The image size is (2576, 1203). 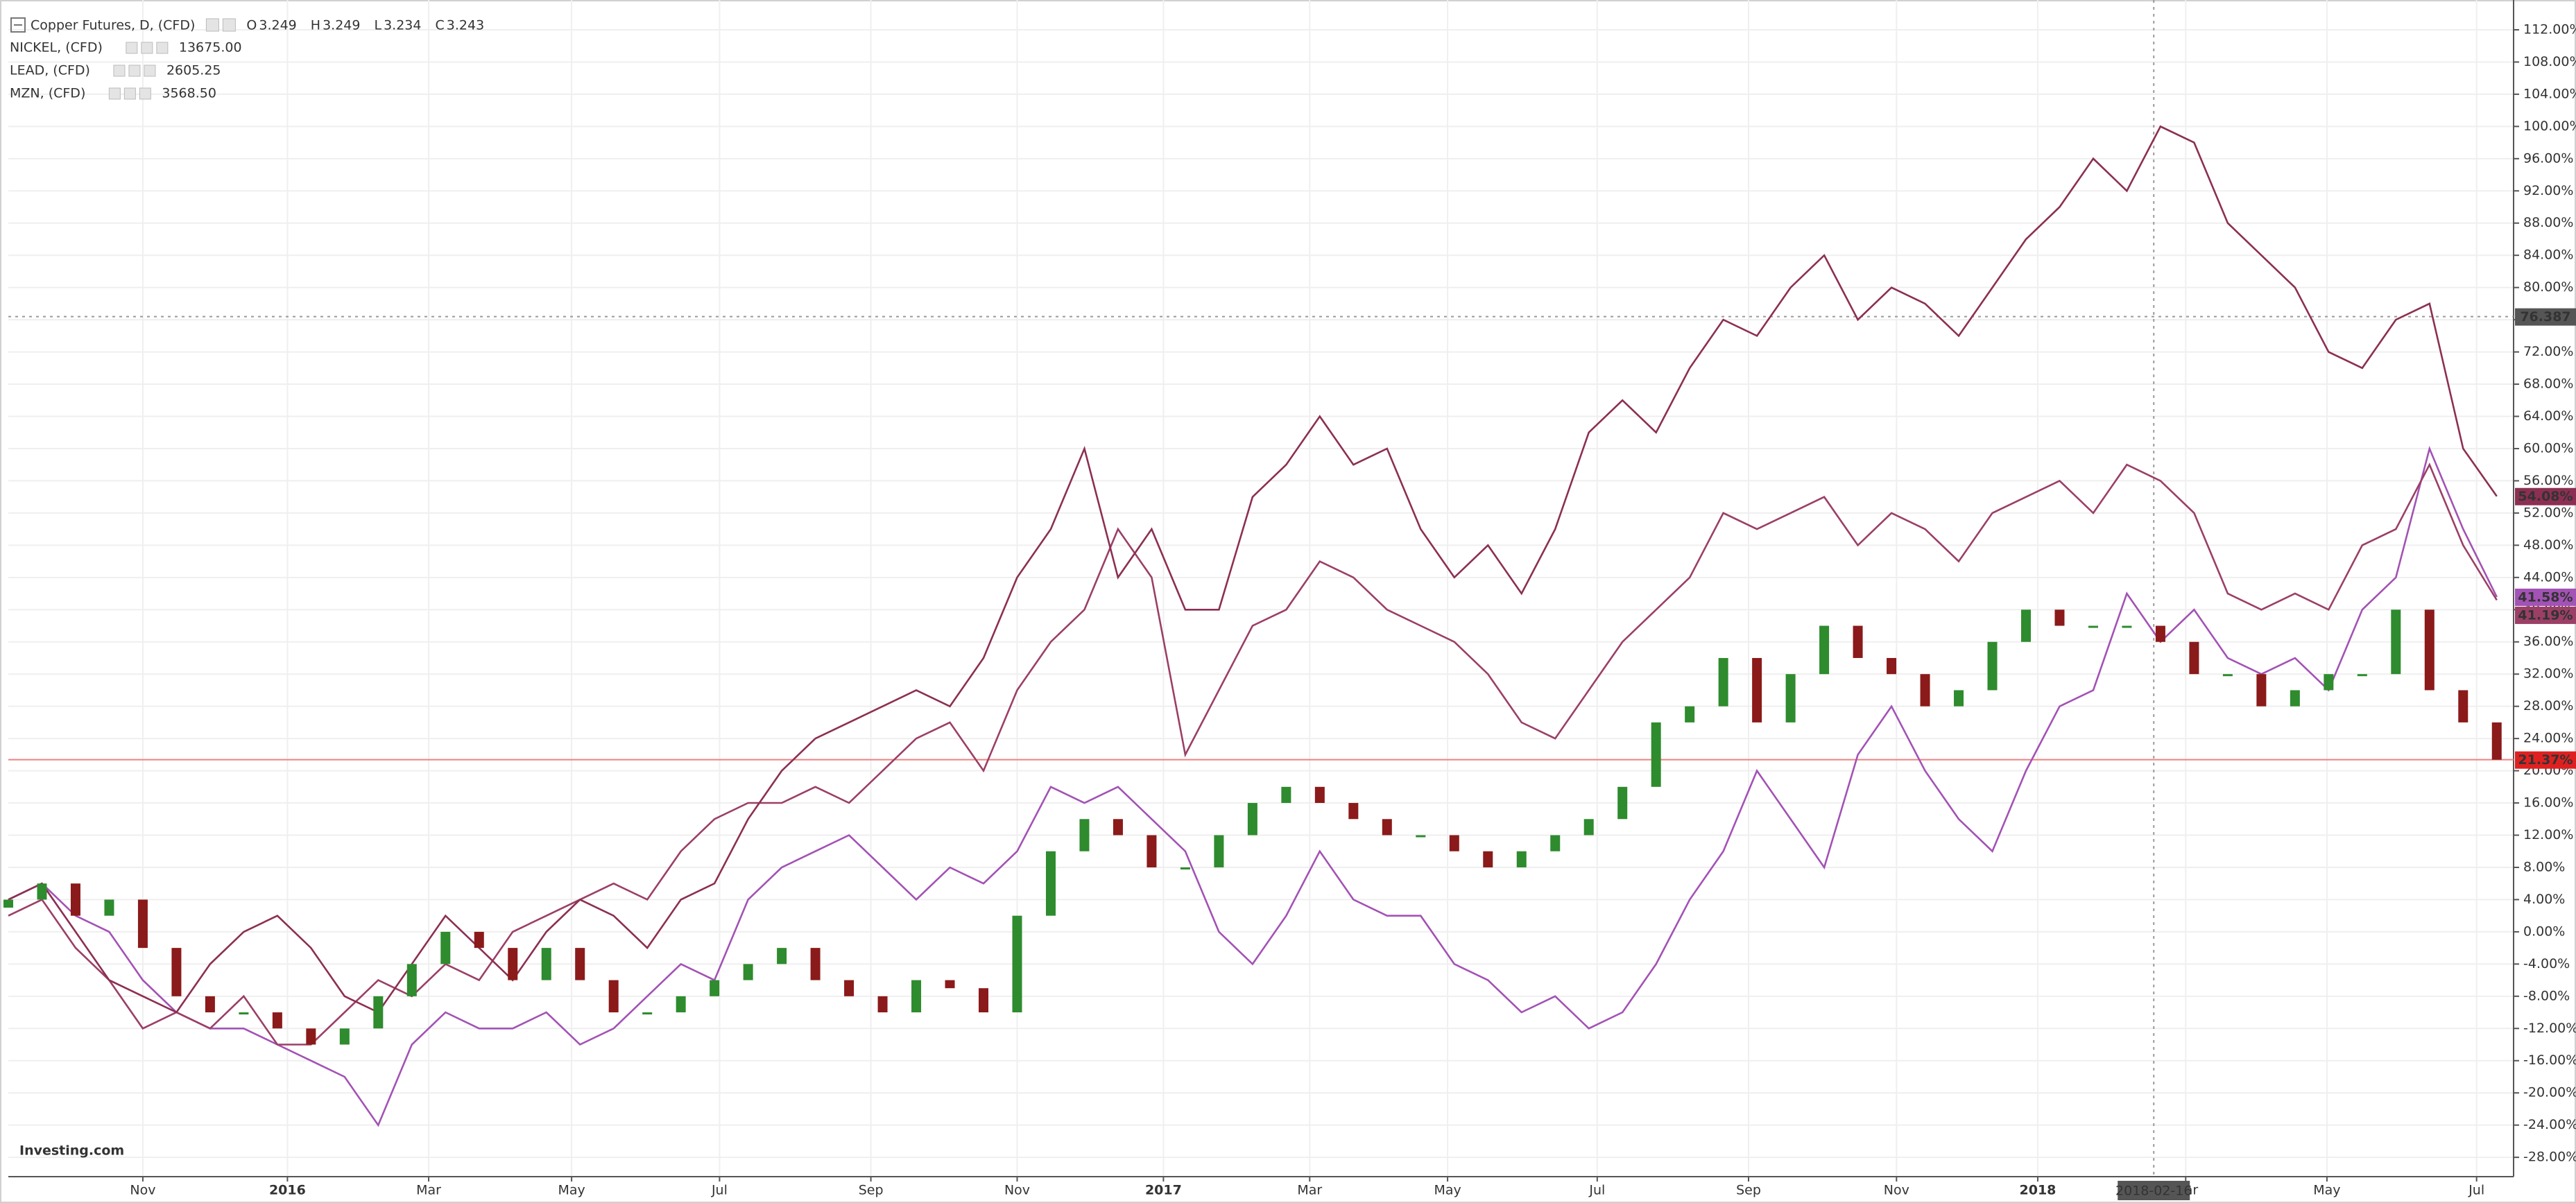 What do you see at coordinates (2544, 931) in the screenshot?
I see `y-tick-label: 0.00%` at bounding box center [2544, 931].